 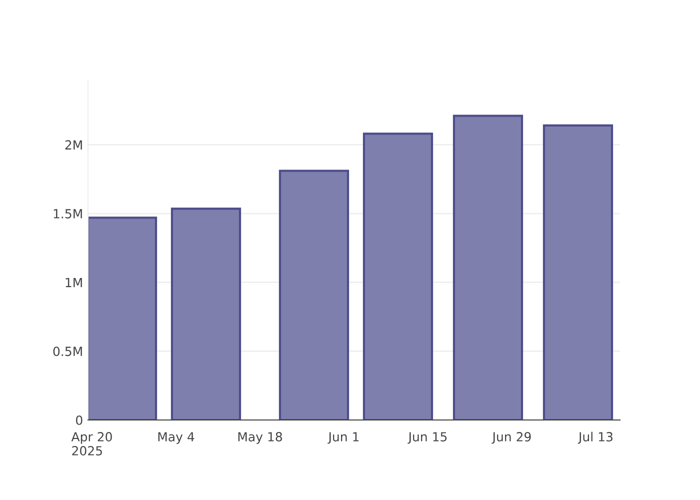 I want to click on x-tick-label: Jul 13, so click(x=595, y=438).